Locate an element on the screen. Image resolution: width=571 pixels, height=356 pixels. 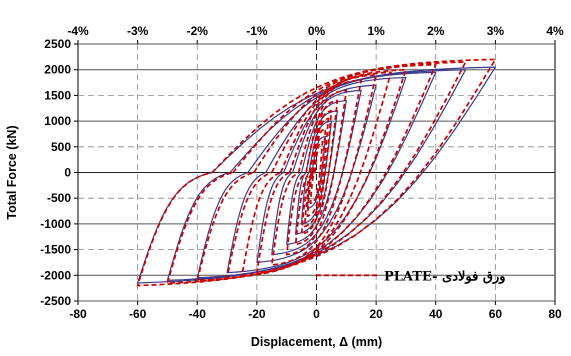
legend-label: PLATE- ورق فولادی is located at coordinates (445, 276).